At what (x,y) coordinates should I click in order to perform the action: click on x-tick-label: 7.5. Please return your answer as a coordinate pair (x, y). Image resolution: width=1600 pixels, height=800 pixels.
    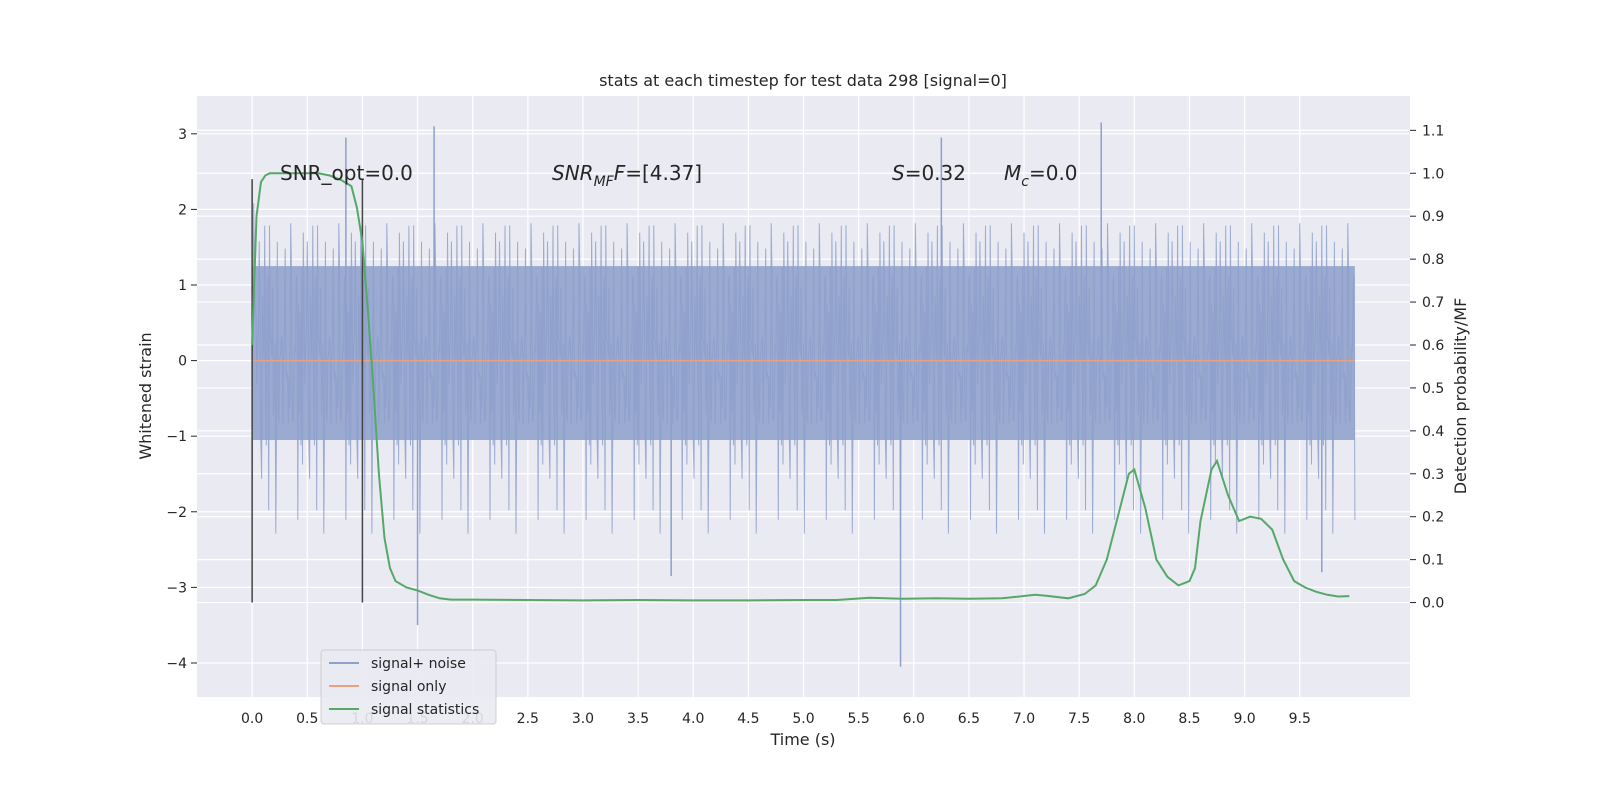
    Looking at the image, I should click on (1079, 719).